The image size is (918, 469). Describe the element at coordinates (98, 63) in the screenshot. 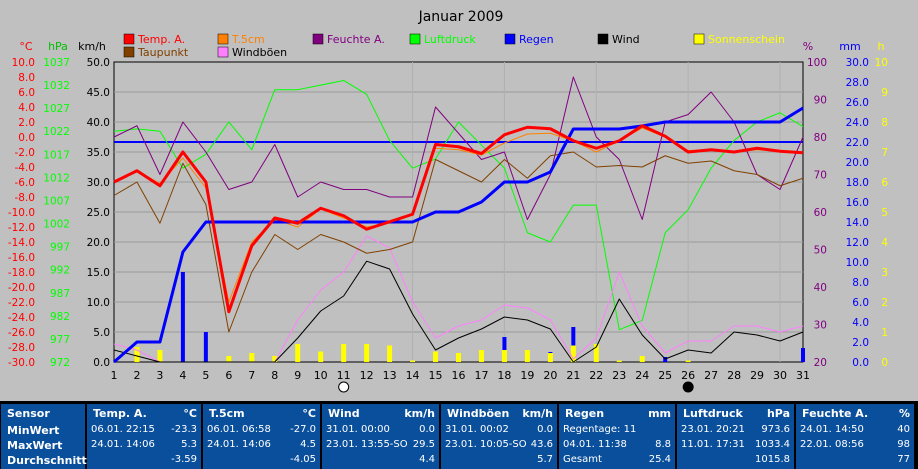

I see `tick-label-wind: 50.0` at that location.